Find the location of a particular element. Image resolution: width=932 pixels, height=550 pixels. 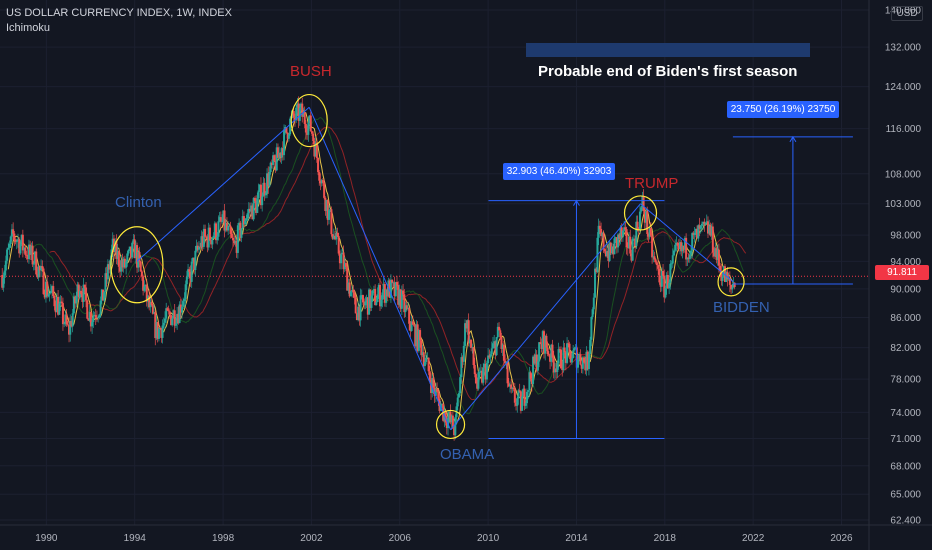

currency-label: USD is located at coordinates (907, 13).